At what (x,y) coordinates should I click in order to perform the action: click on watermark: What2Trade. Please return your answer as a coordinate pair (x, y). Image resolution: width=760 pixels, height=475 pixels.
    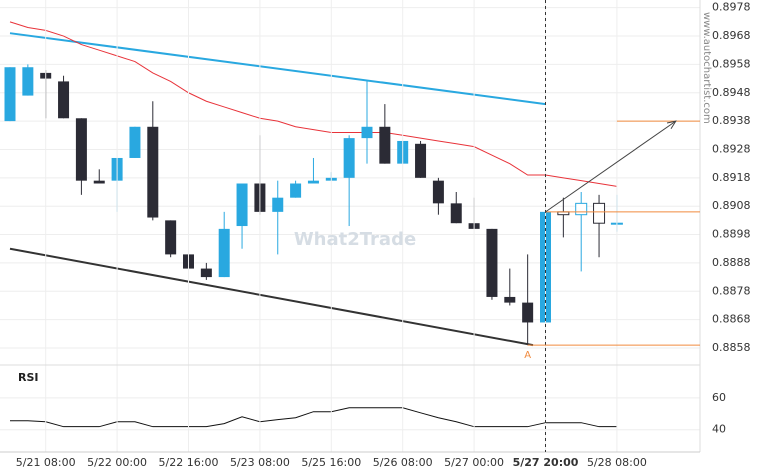
    Looking at the image, I should click on (355, 239).